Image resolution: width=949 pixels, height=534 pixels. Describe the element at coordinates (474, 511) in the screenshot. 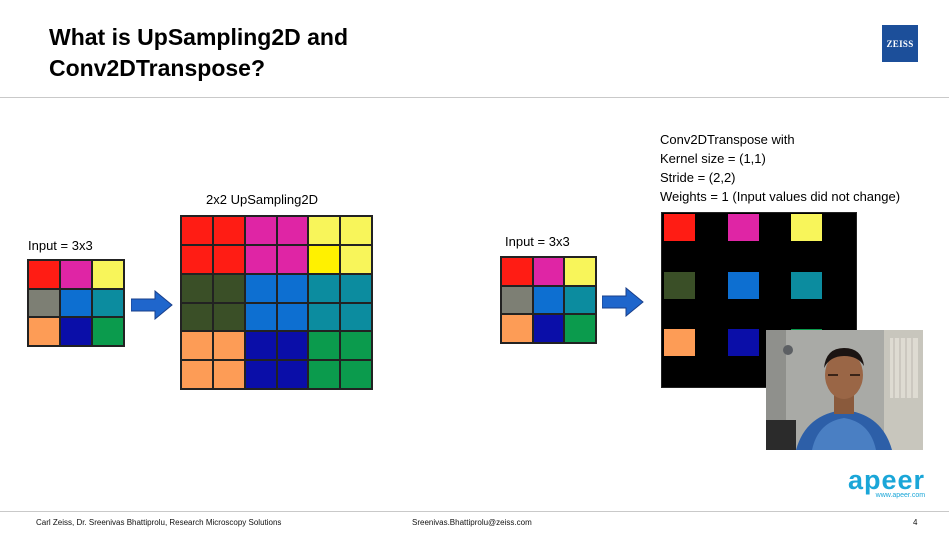

I see `footer-divider` at that location.